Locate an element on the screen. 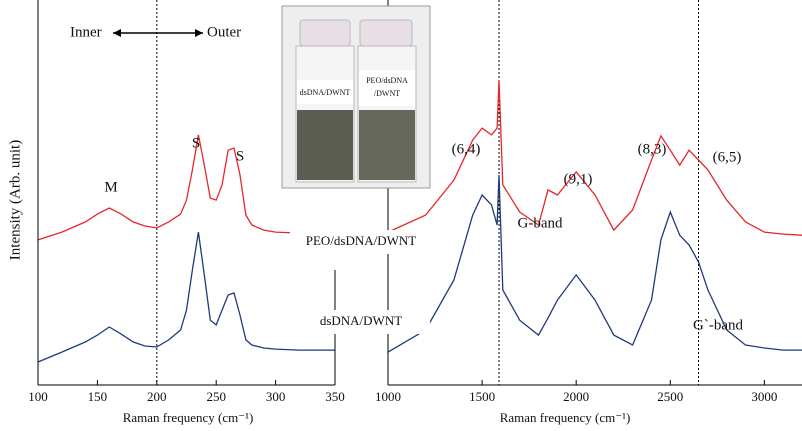 This screenshot has height=431, width=802. x-tick-label: 3000 is located at coordinates (764, 396).